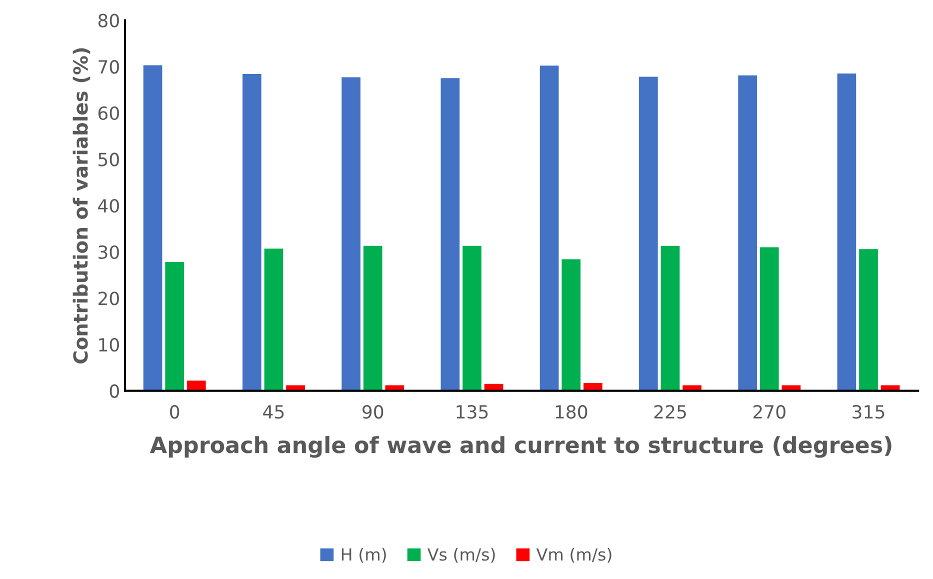  What do you see at coordinates (868, 412) in the screenshot?
I see `x-tick-label: 315` at bounding box center [868, 412].